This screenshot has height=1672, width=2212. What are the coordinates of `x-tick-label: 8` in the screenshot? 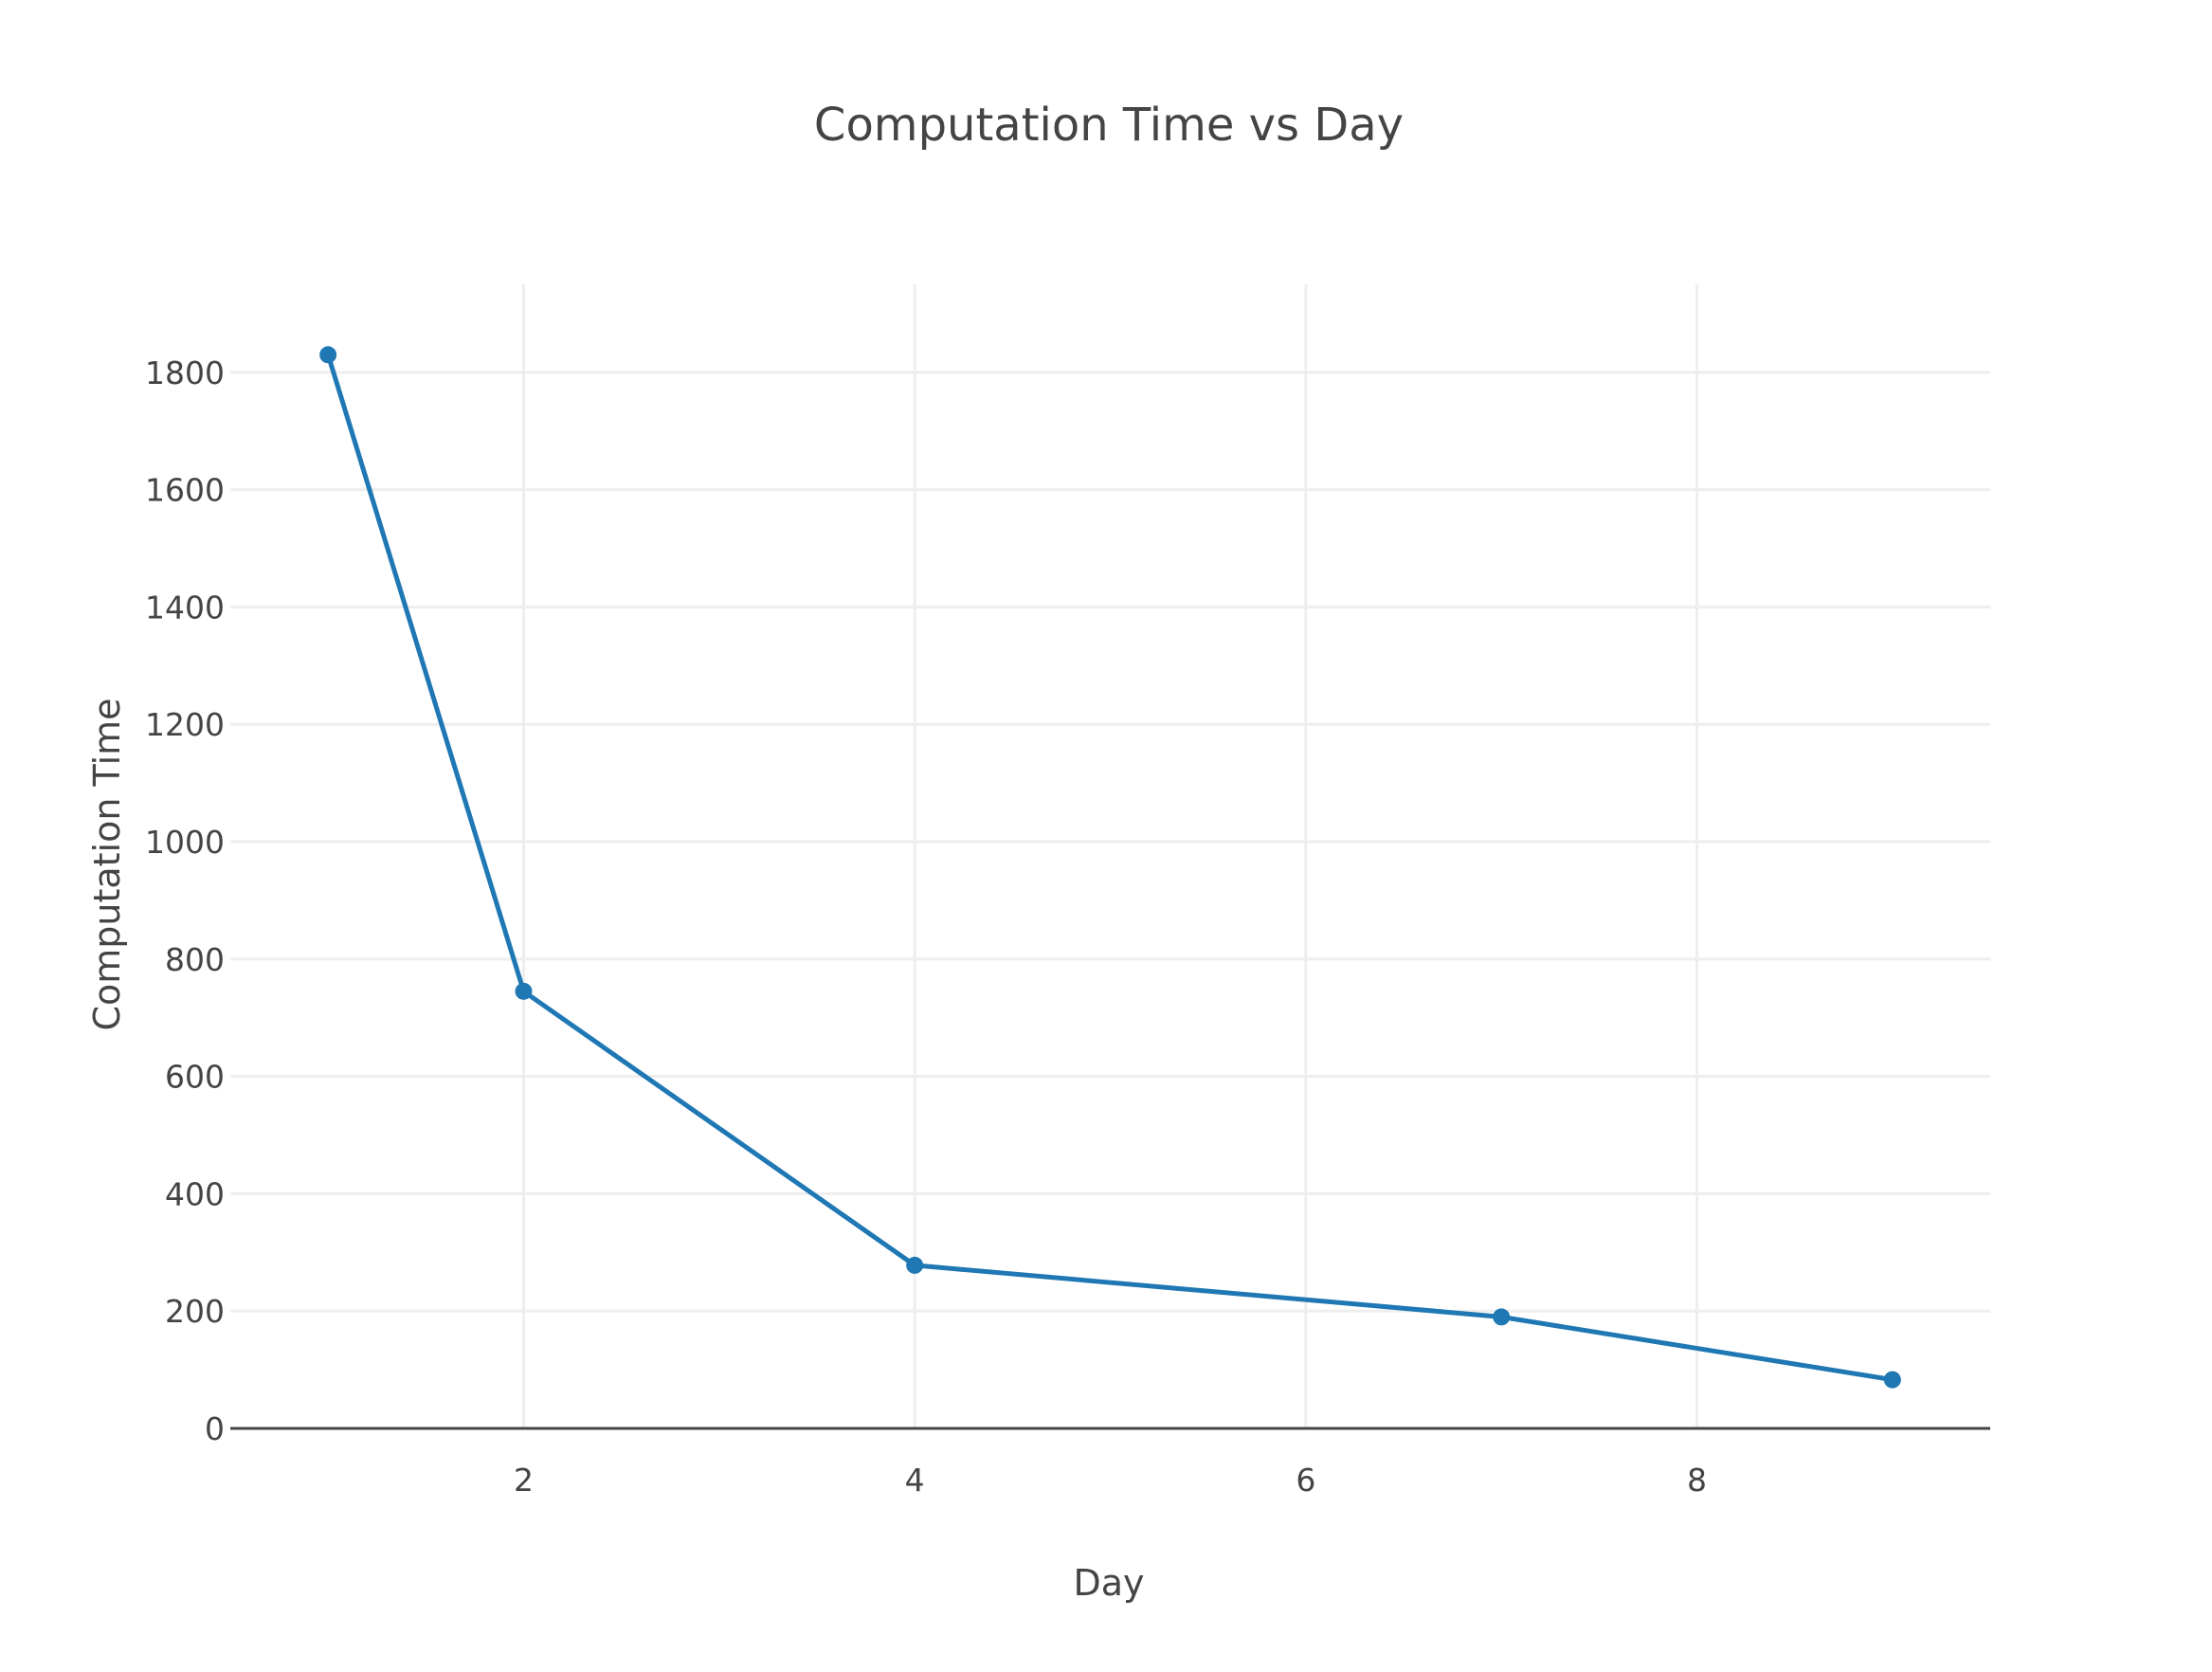 It's located at (1697, 1480).